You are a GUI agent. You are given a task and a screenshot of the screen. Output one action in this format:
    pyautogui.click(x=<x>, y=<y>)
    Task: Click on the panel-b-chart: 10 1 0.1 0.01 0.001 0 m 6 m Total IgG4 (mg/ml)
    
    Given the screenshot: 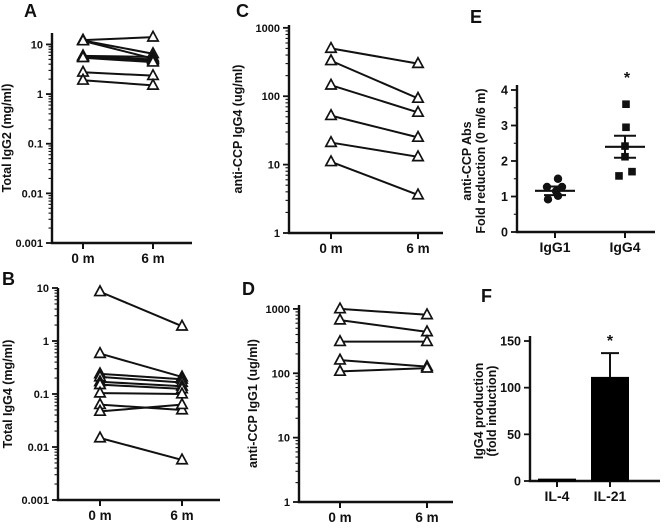 What is the action you would take?
    pyautogui.click(x=110, y=403)
    